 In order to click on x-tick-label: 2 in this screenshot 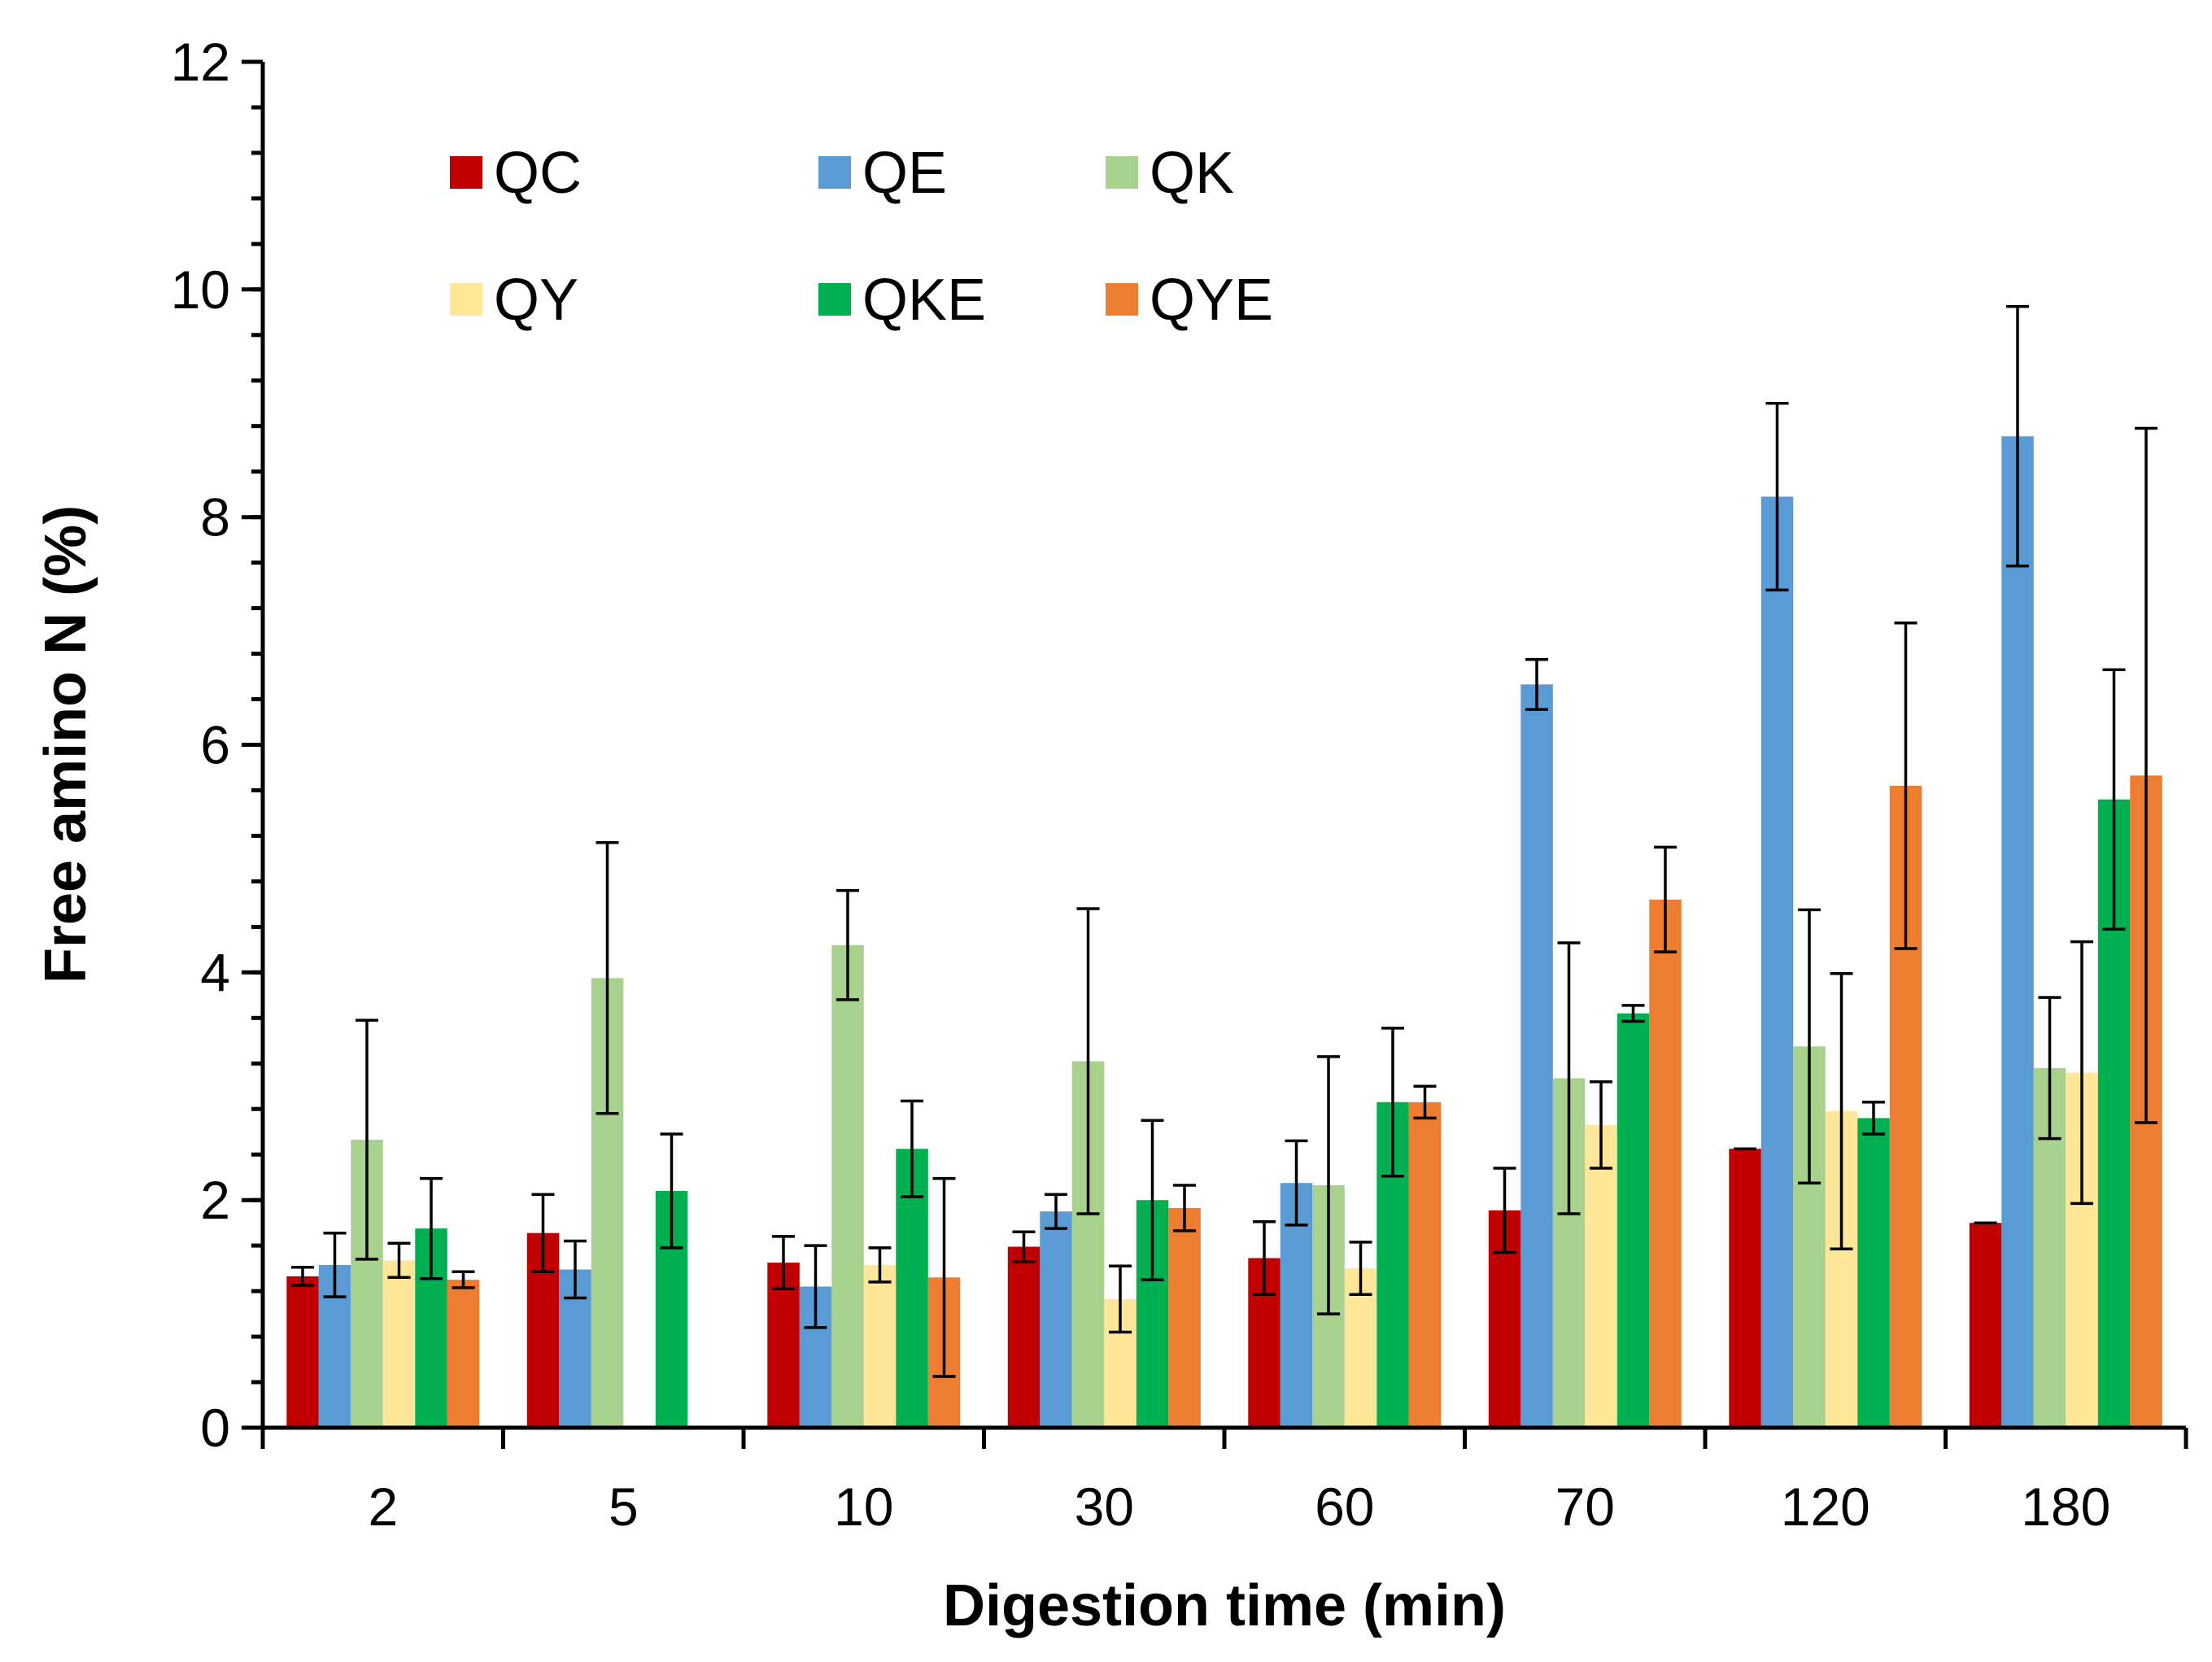, I will do `click(383, 1507)`.